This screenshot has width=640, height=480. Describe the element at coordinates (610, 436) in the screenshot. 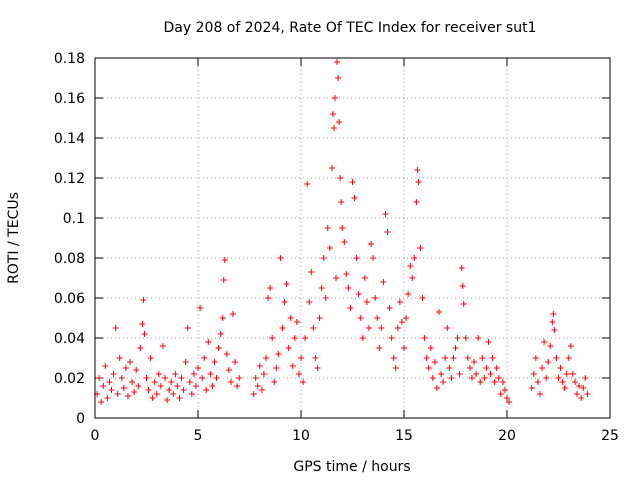

I see `x-tick-label: 25` at that location.